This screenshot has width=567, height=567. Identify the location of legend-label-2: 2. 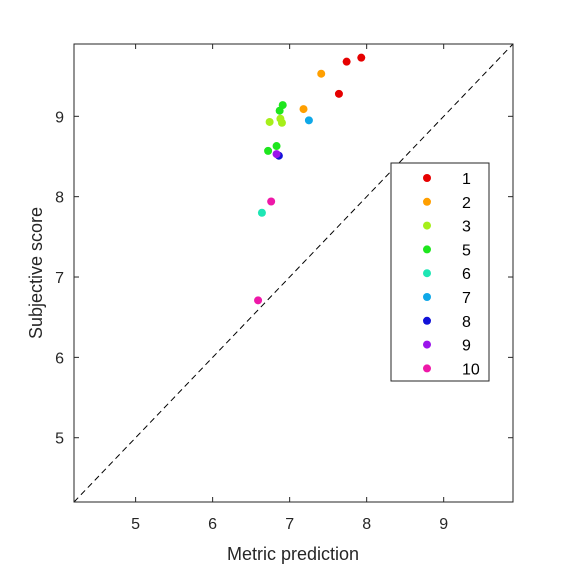
(466, 203).